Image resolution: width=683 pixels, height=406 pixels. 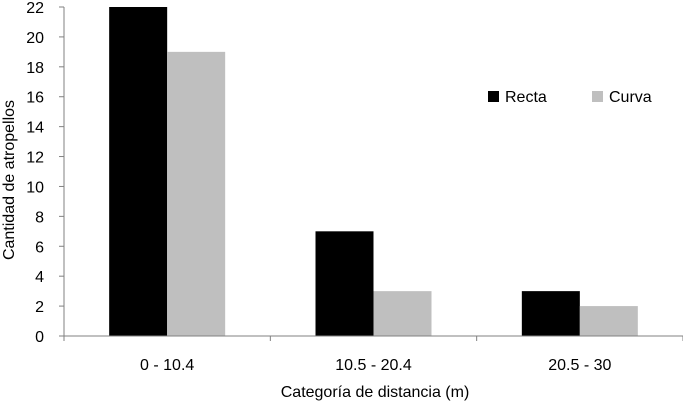 I want to click on y-tick-label: 22, so click(x=35, y=8).